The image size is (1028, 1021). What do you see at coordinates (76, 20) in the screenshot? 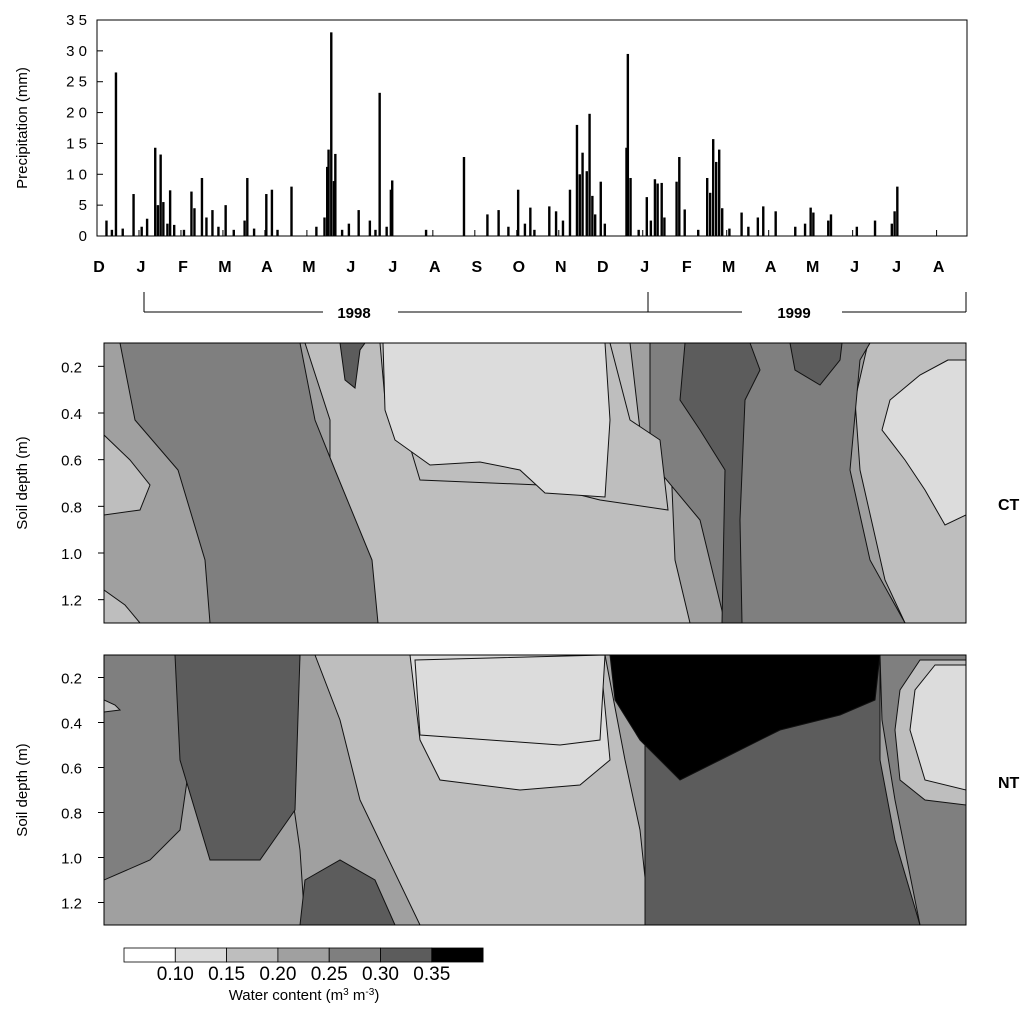
I see `precip-y-tick-label: 3 5` at bounding box center [76, 20].